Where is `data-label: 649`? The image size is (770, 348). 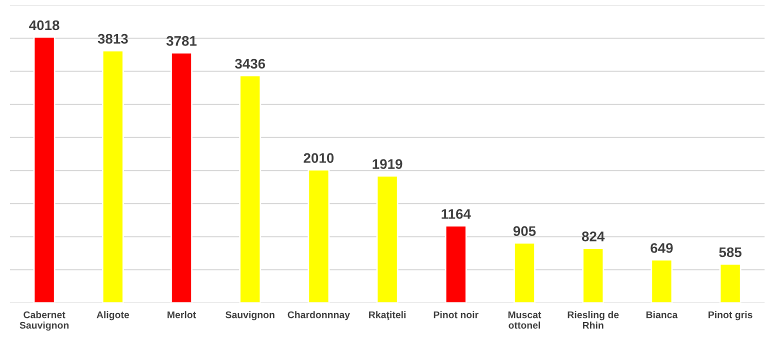
data-label: 649 is located at coordinates (661, 248).